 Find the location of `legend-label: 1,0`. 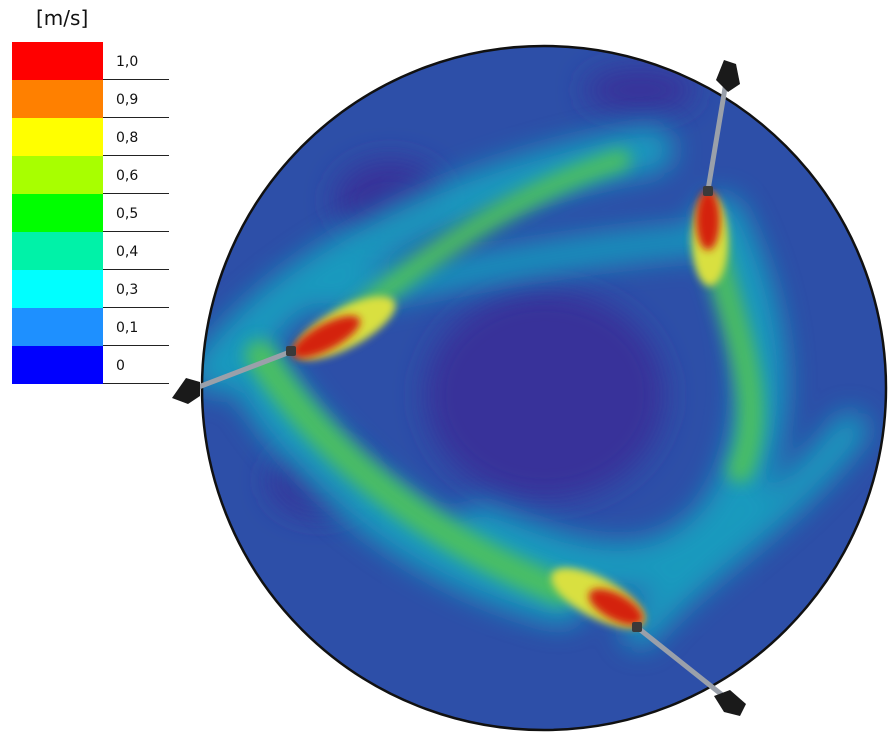

legend-label: 1,0 is located at coordinates (127, 62).